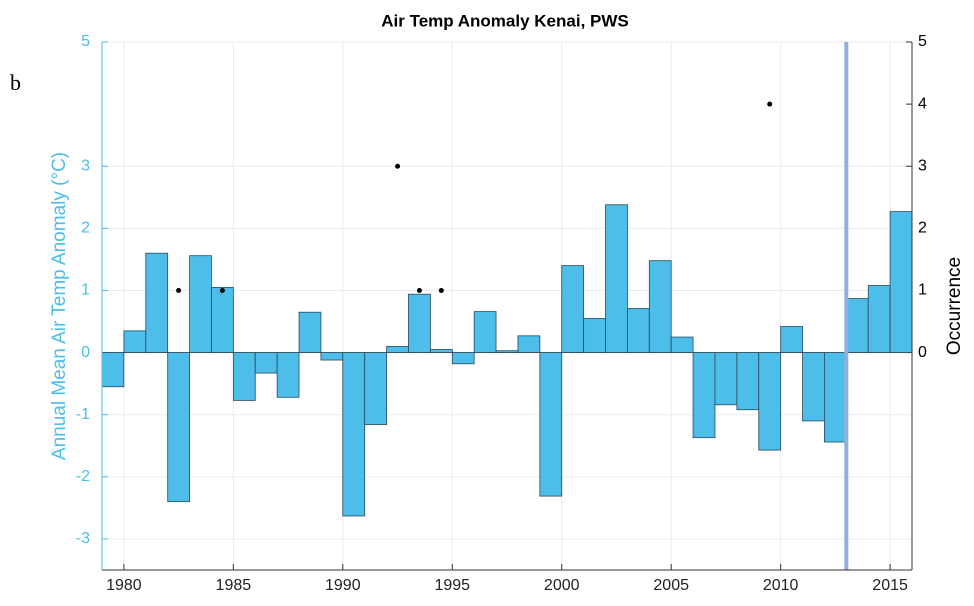 This screenshot has width=974, height=606. I want to click on y2-tick-label: 3, so click(922, 165).